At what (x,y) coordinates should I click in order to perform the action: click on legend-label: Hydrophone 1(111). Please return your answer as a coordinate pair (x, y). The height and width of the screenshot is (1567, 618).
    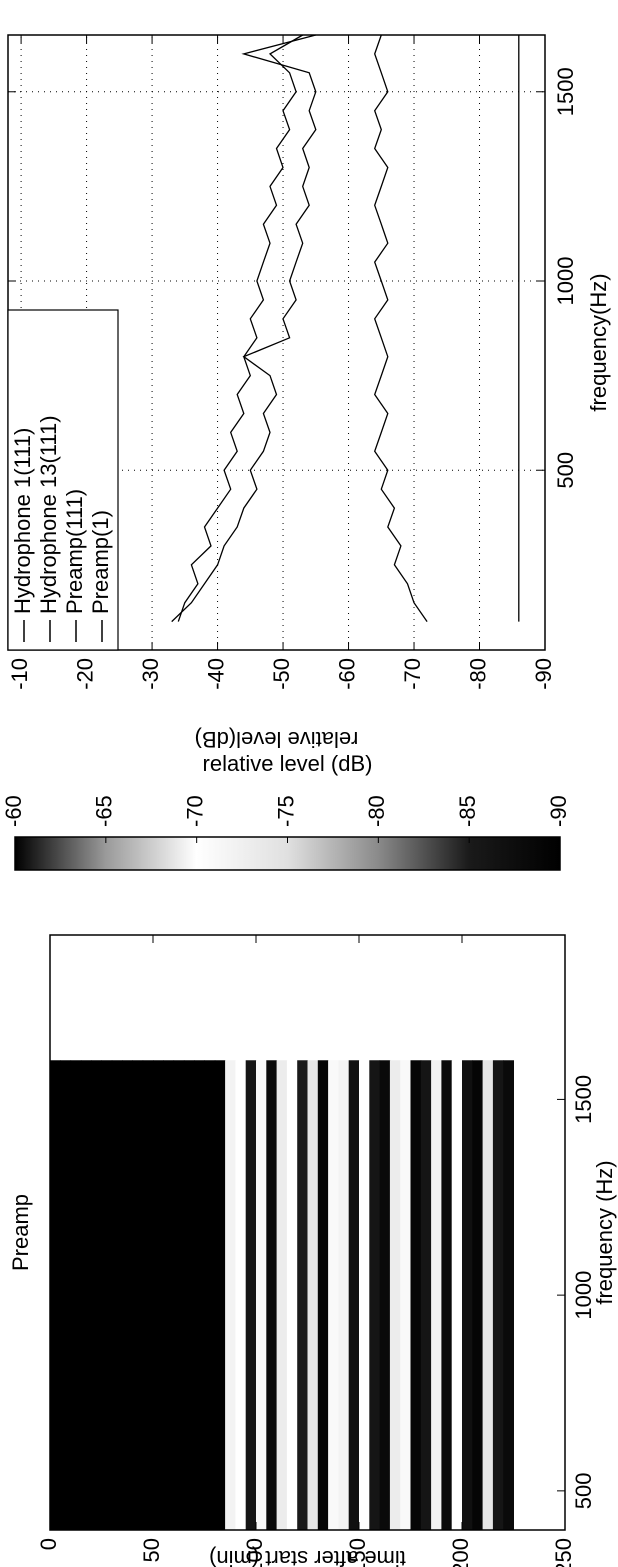
    Looking at the image, I should click on (22, 521).